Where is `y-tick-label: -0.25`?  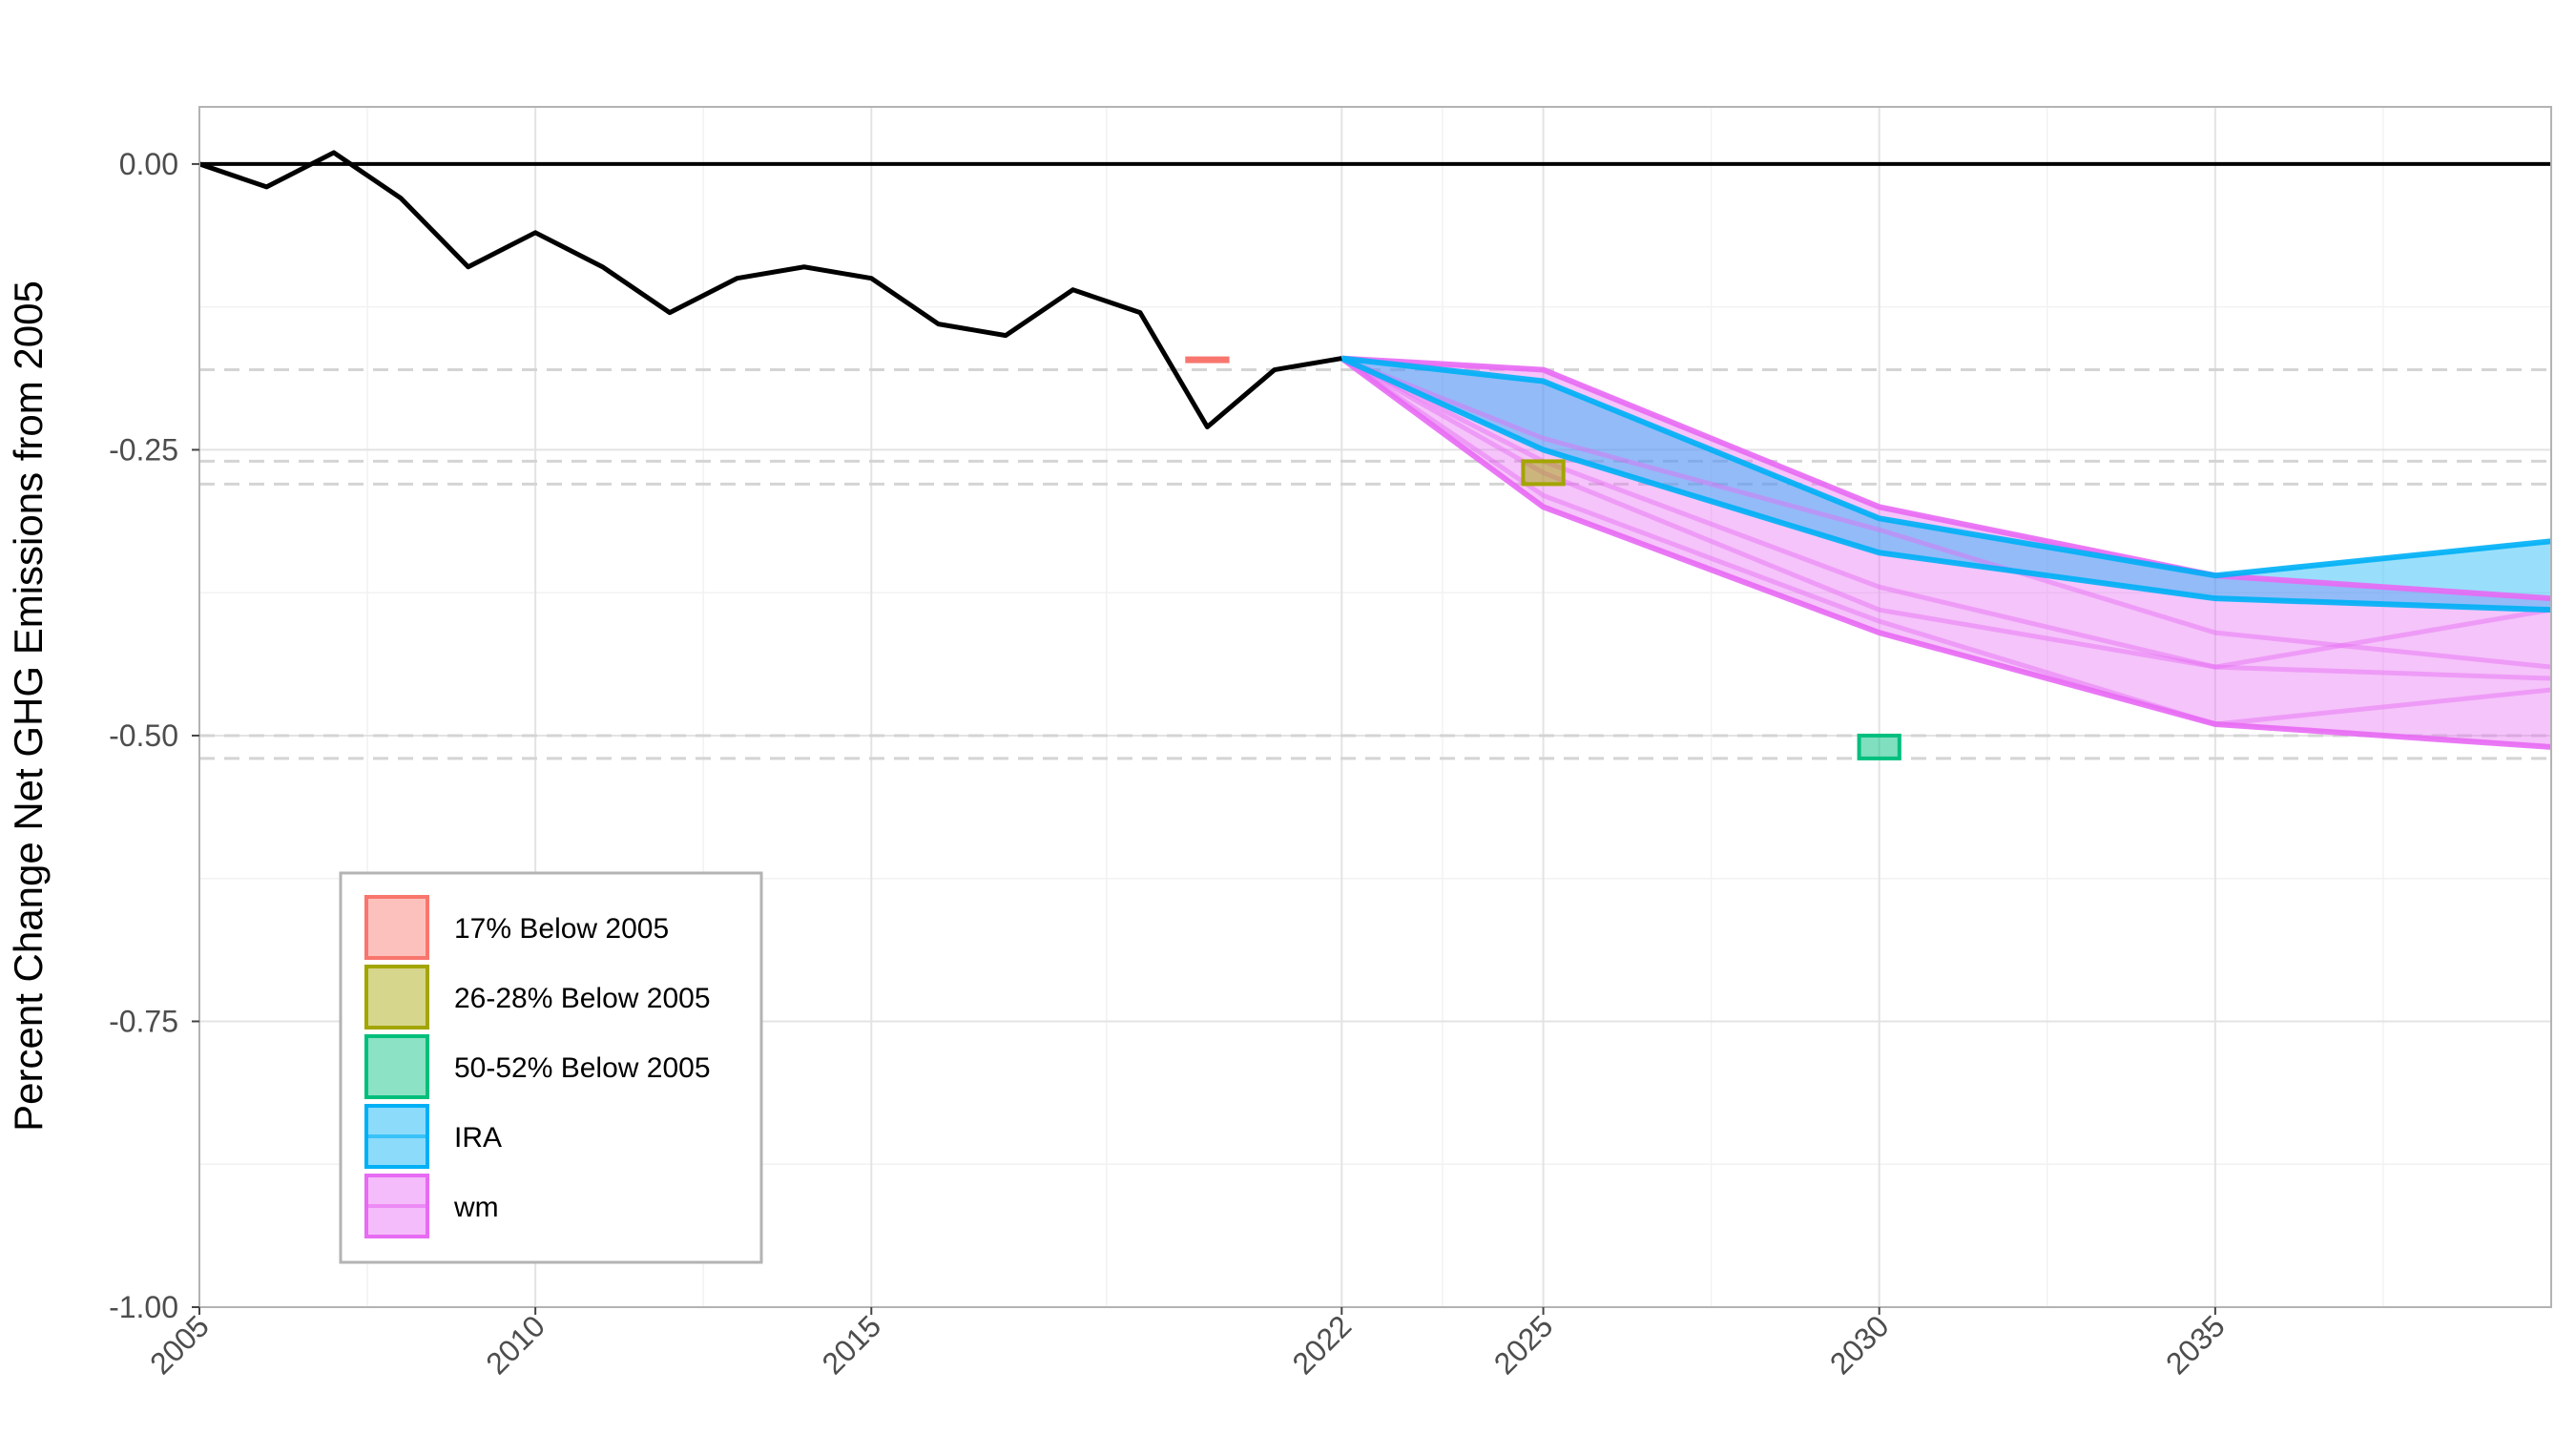
y-tick-label: -0.25 is located at coordinates (143, 449).